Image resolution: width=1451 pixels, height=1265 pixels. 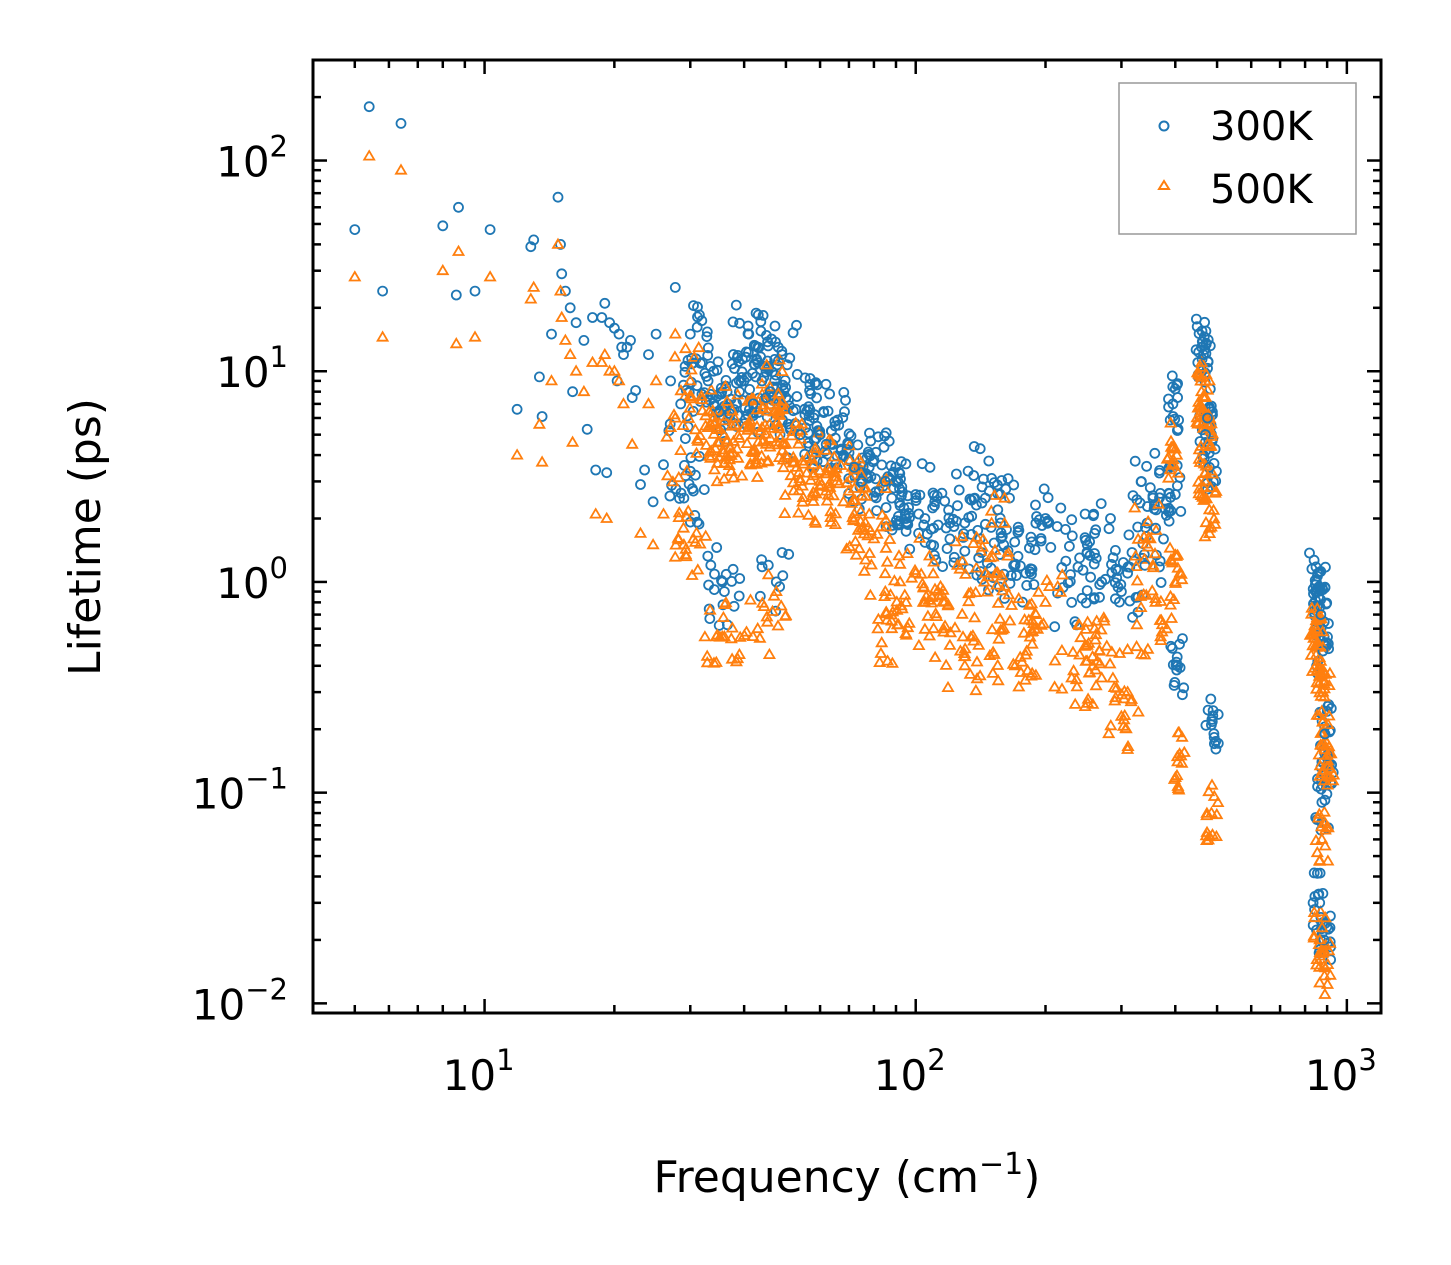 What do you see at coordinates (1237, 158) in the screenshot?
I see `legend: 300K 500K` at bounding box center [1237, 158].